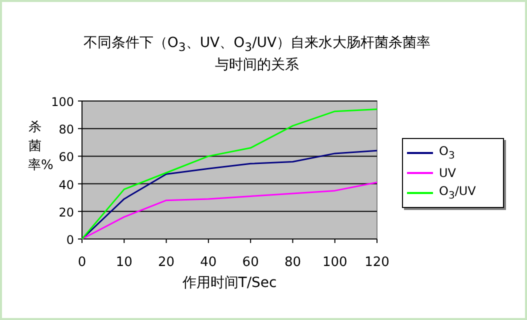 Image resolution: width=527 pixels, height=320 pixels. I want to click on y-axis-title: 杀菌率%, so click(41, 147).